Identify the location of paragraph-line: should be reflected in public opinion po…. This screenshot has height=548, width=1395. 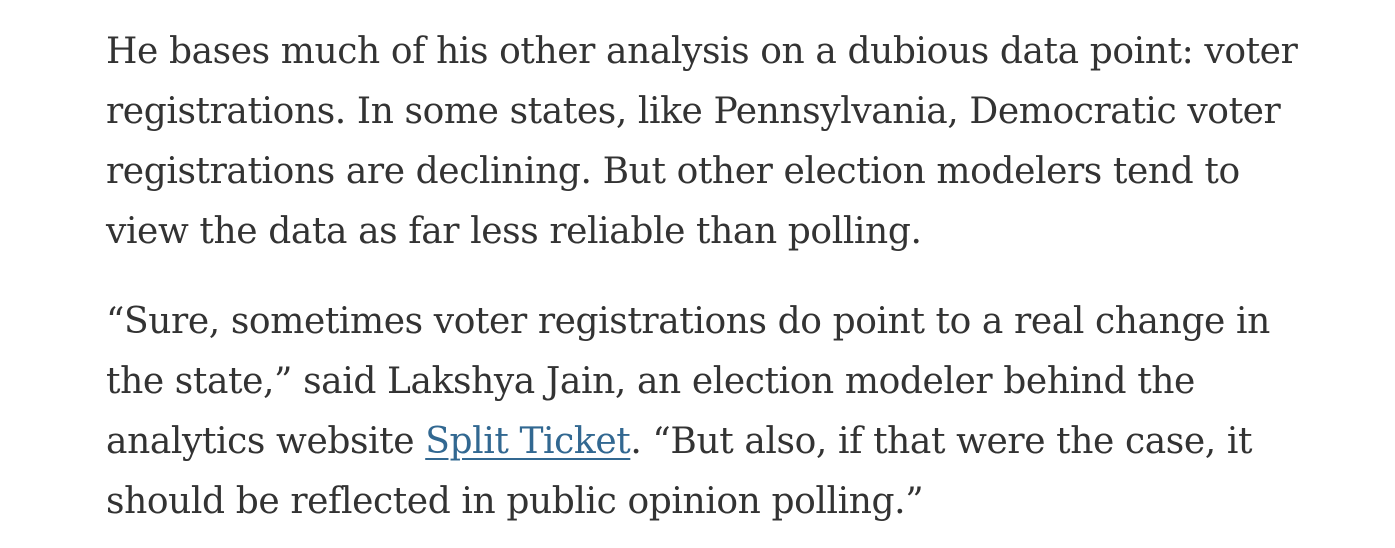
(515, 501).